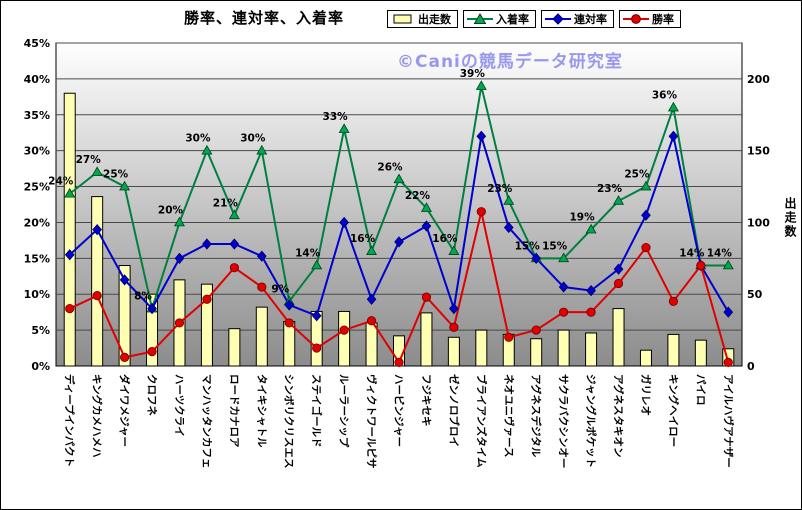  What do you see at coordinates (422, 19) in the screenshot?
I see `legend-item-starts: 出走数` at bounding box center [422, 19].